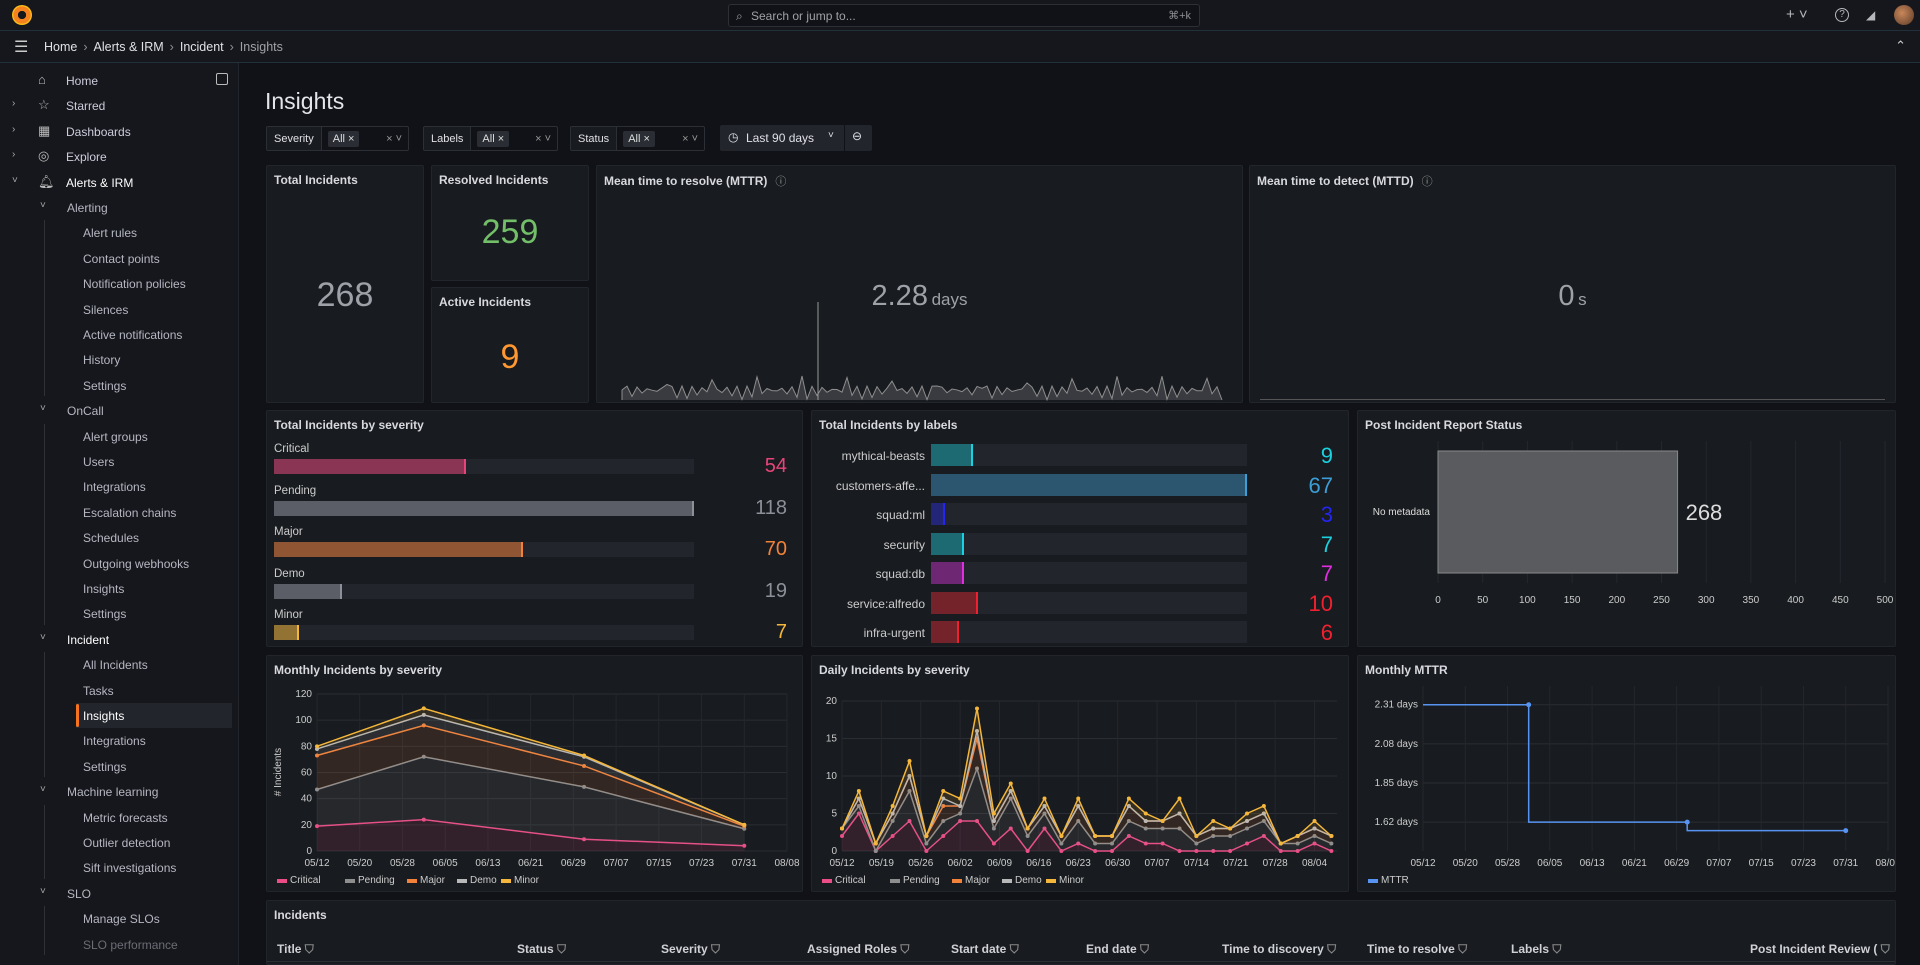 The width and height of the screenshot is (1920, 965). I want to click on dock-menu-icon, so click(222, 79).